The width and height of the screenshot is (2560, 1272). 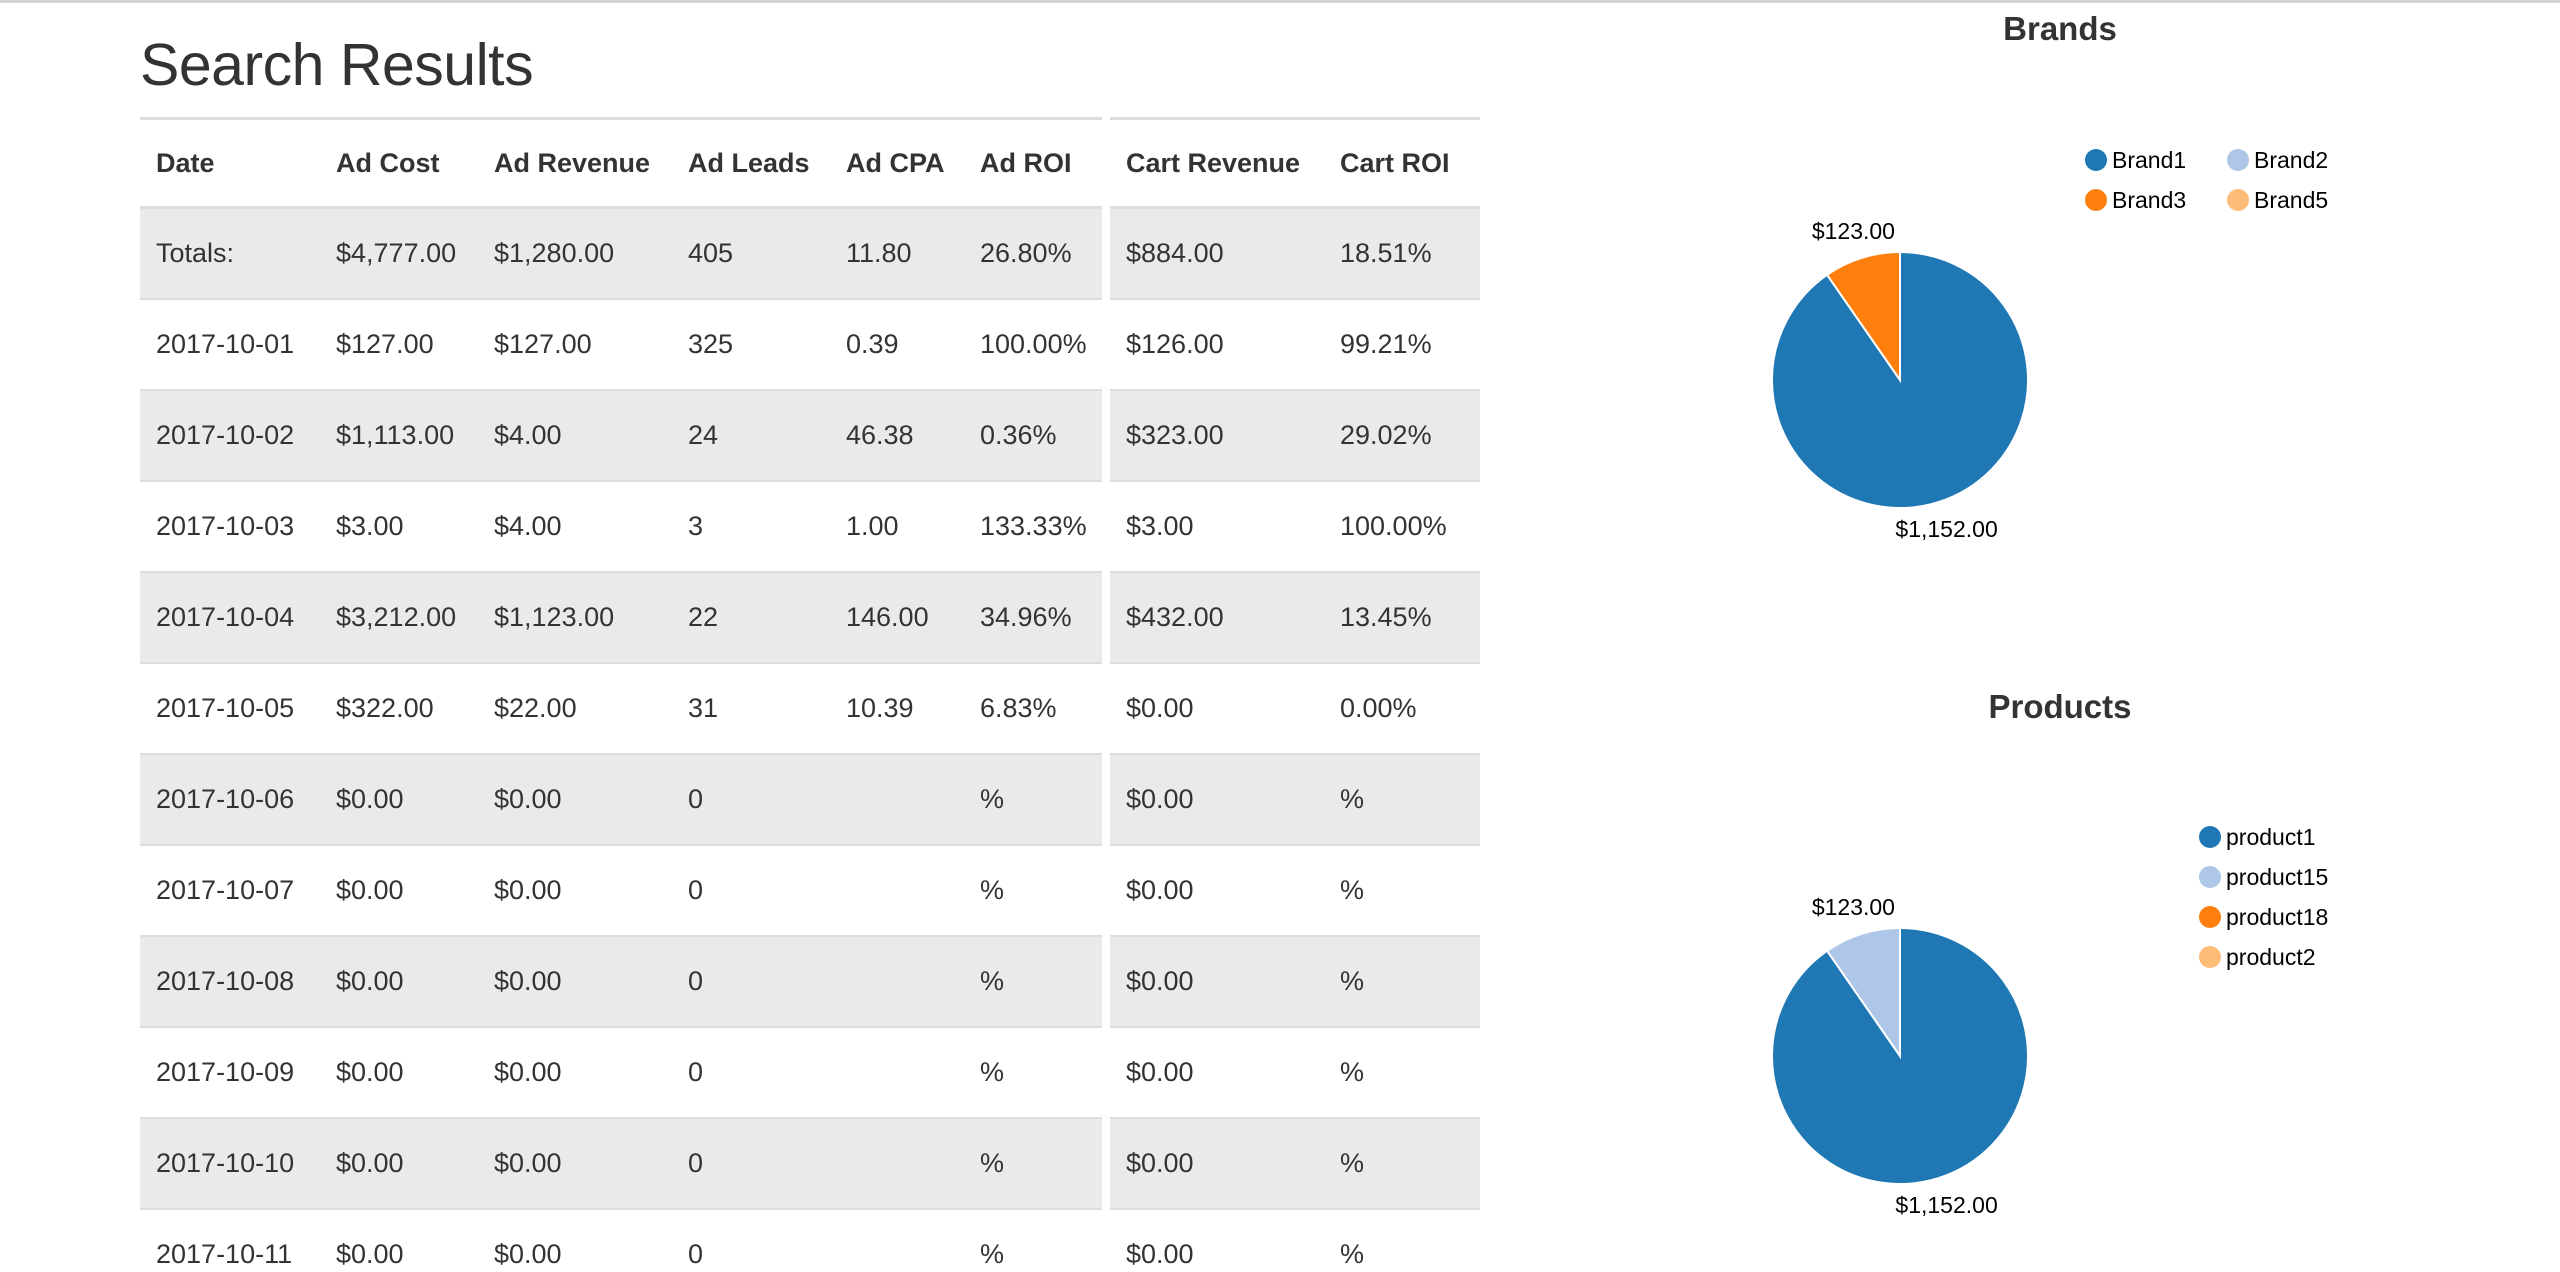 I want to click on products-slice-product15, so click(x=1863, y=993).